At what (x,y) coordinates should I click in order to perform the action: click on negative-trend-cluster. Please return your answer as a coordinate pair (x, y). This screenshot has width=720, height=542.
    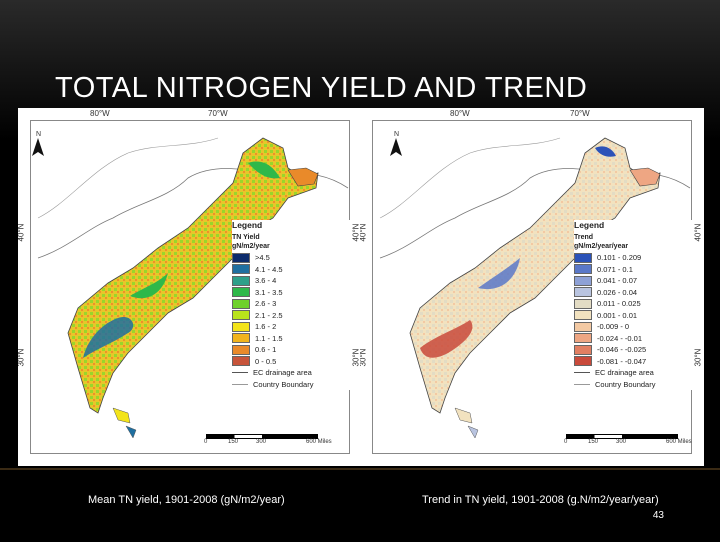
    Looking at the image, I should click on (446, 339).